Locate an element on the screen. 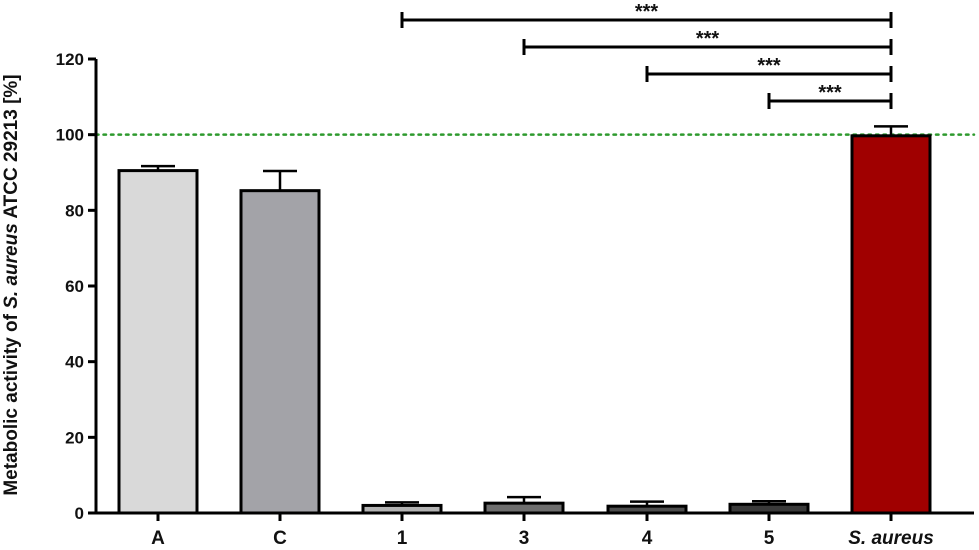 The width and height of the screenshot is (979, 550). x-tick-label: A is located at coordinates (158, 538).